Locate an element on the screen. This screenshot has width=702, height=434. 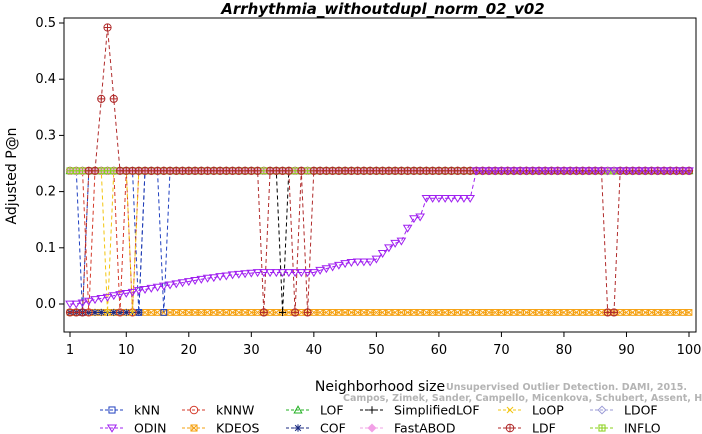
x-axis-label: Neighborhood size is located at coordinates (380, 387).